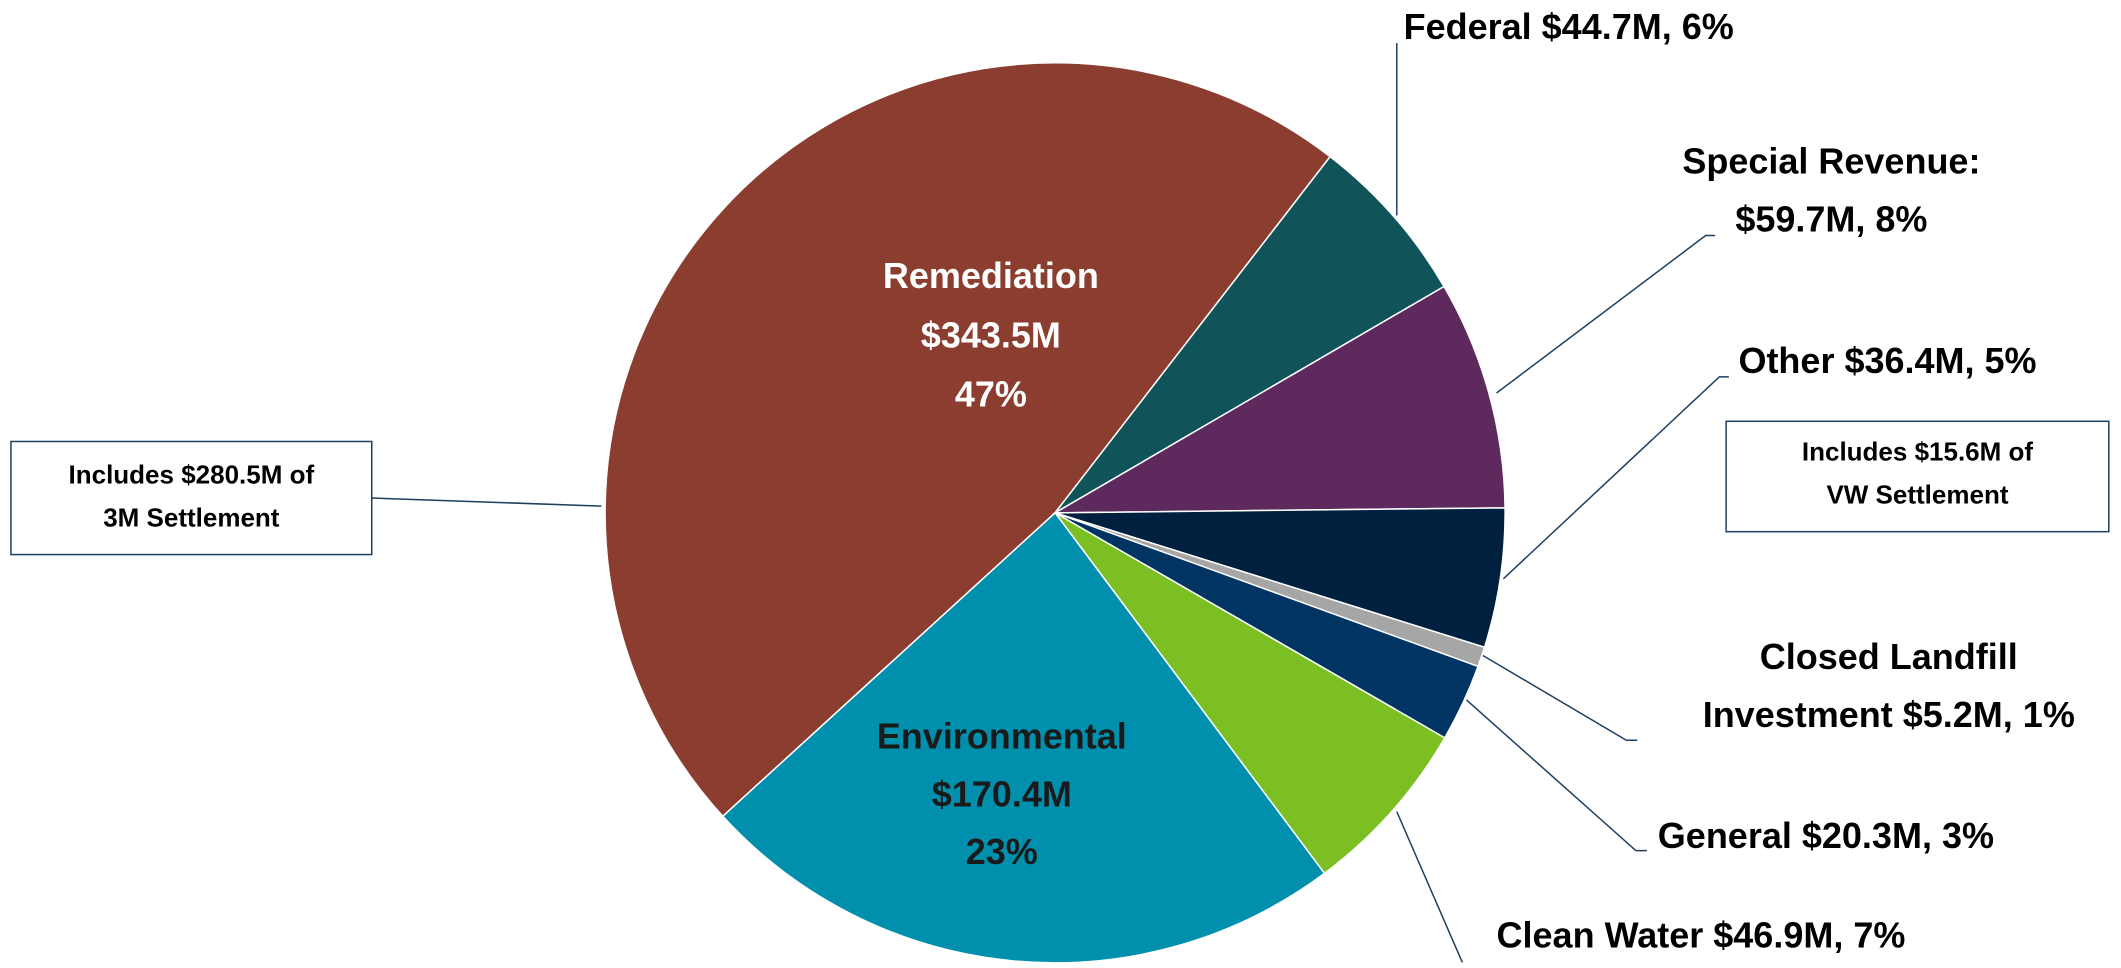  I want to click on slice-label: Remediation, so click(991, 275).